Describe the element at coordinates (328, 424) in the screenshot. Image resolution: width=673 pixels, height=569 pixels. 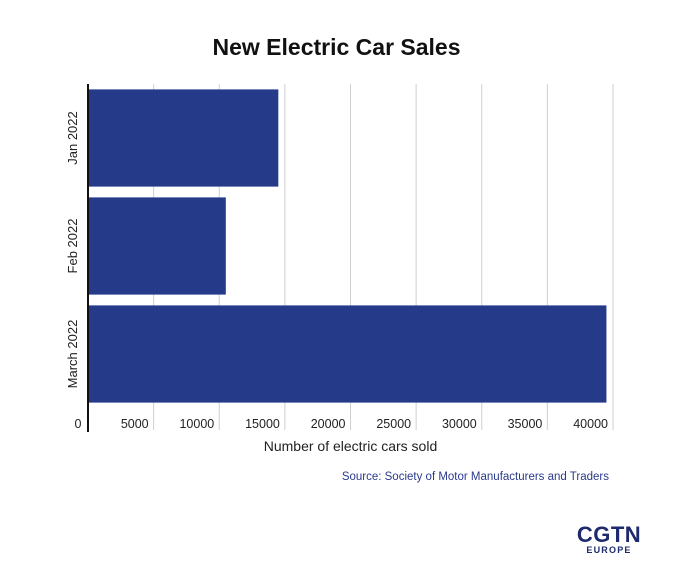
I see `x-tick-label-4: 20000` at that location.